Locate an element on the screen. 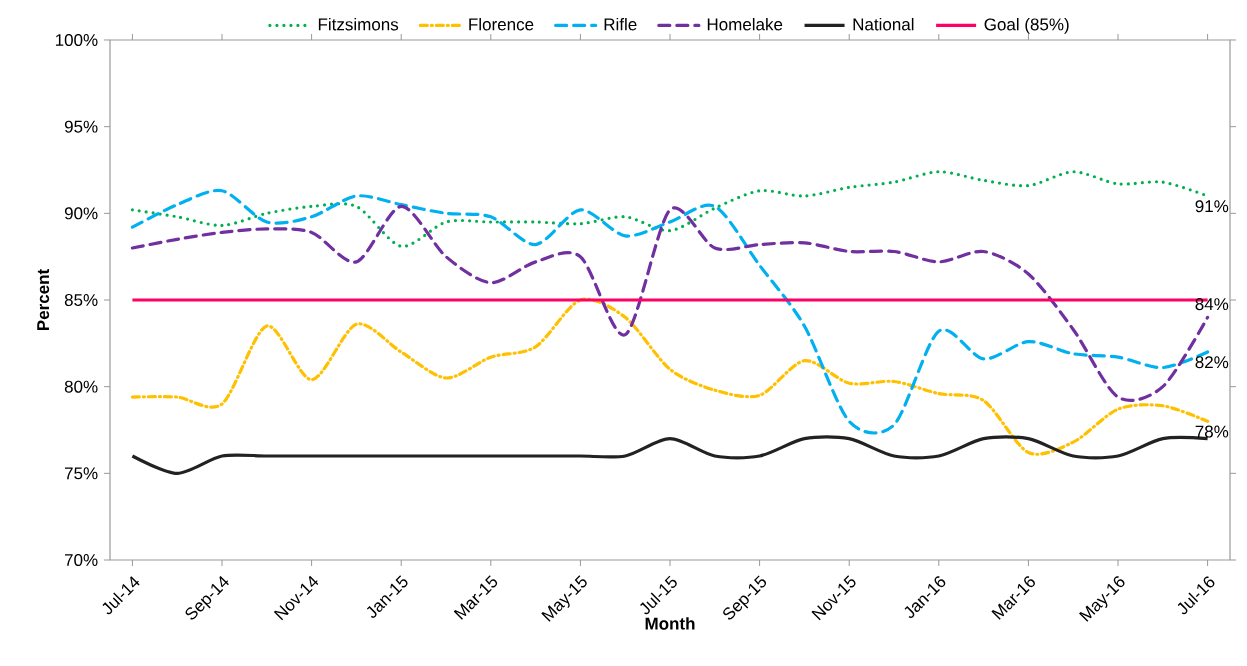 The height and width of the screenshot is (666, 1247). y-tick-label: 85% is located at coordinates (81, 300).